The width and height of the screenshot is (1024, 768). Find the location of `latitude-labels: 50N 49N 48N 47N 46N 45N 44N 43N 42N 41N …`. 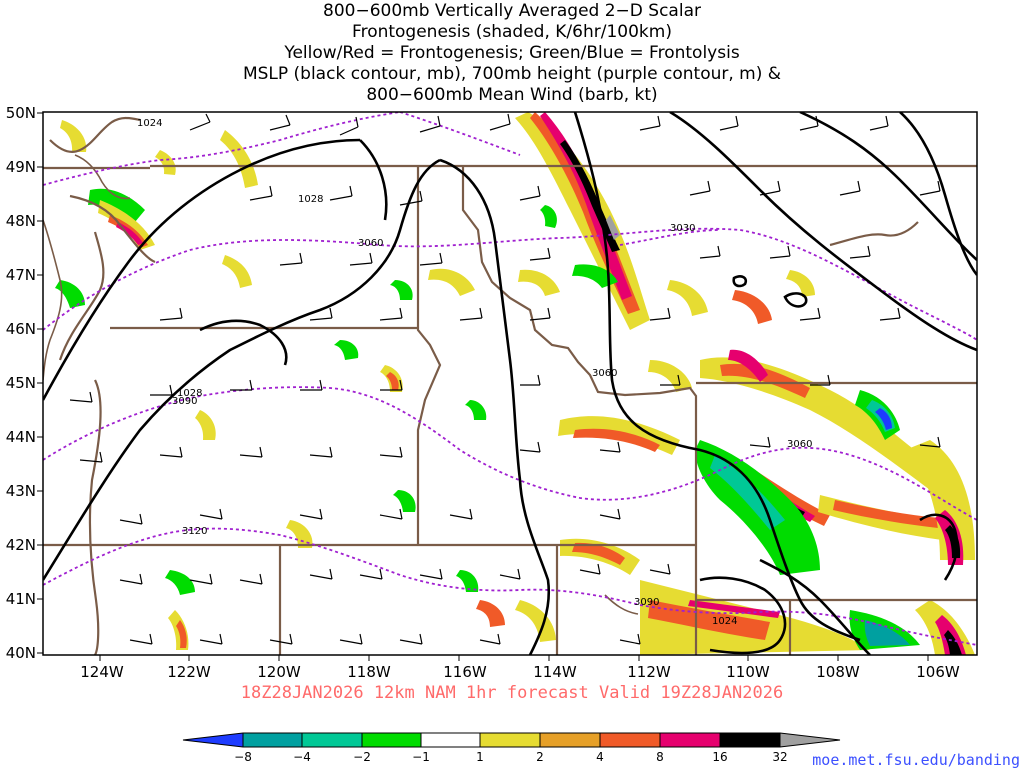

latitude-labels: 50N 49N 48N 47N 46N 45N 44N 43N 42N 41N … is located at coordinates (21, 383).